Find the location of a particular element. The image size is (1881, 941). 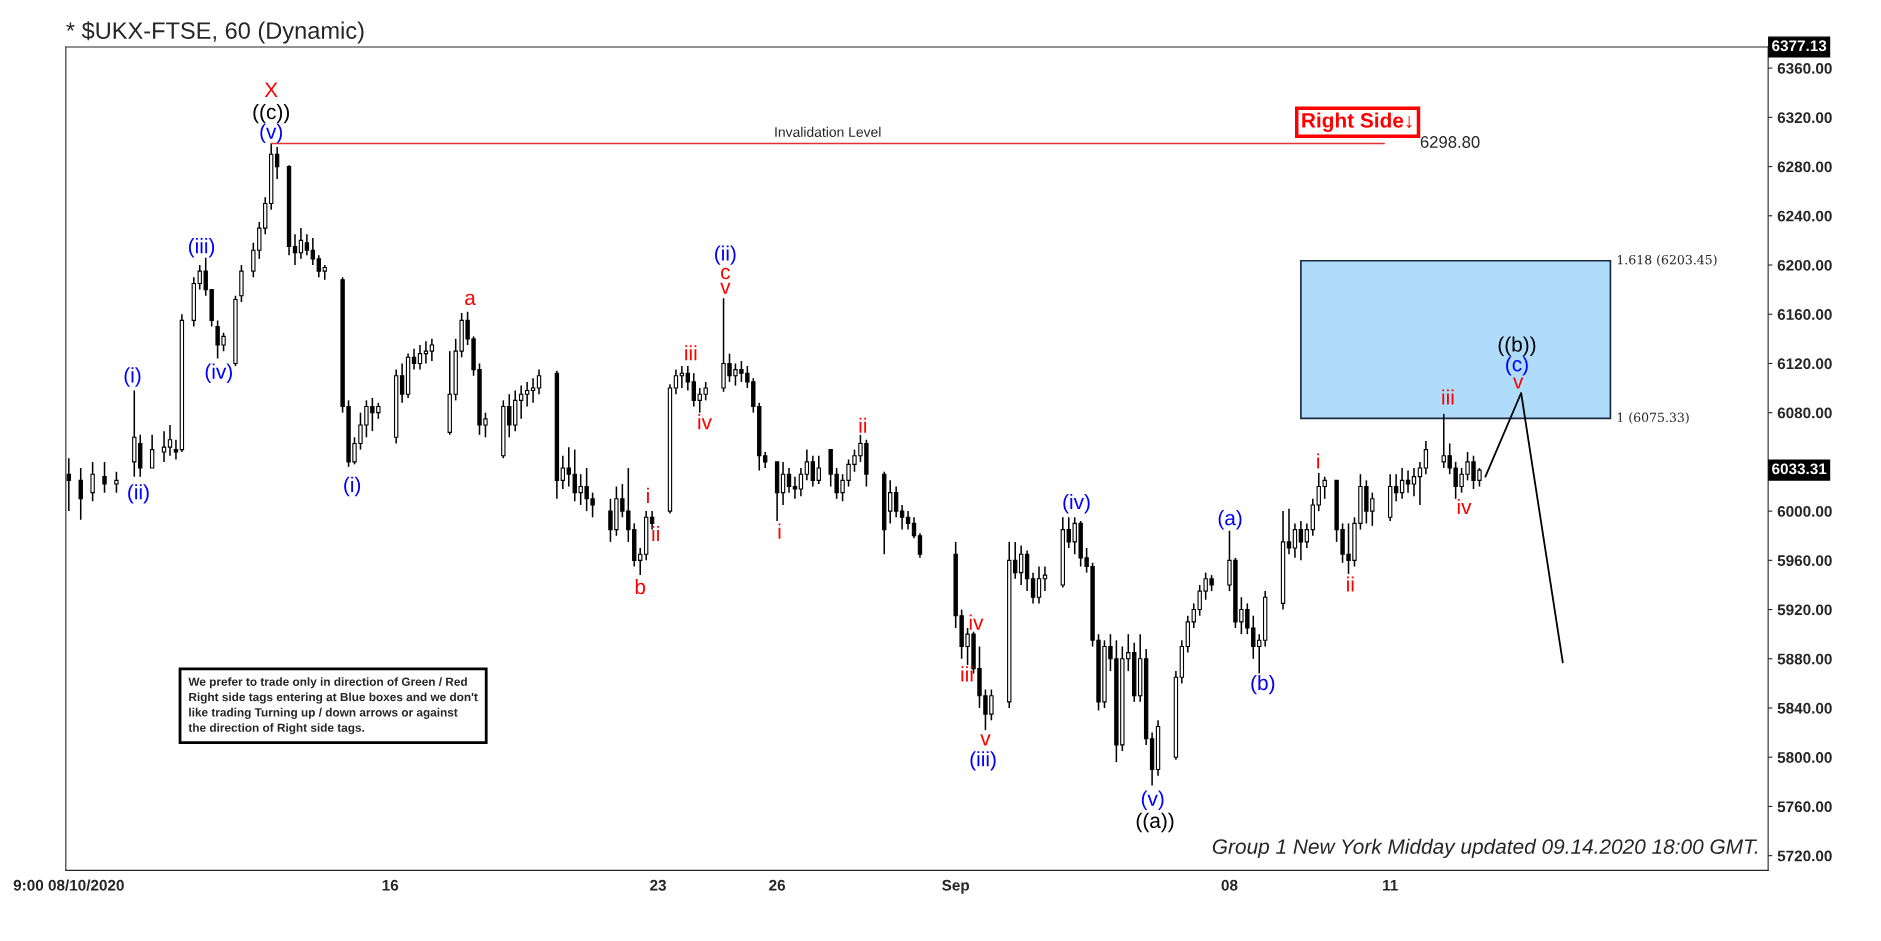

ref-line-label: Invalidation Level is located at coordinates (828, 131).